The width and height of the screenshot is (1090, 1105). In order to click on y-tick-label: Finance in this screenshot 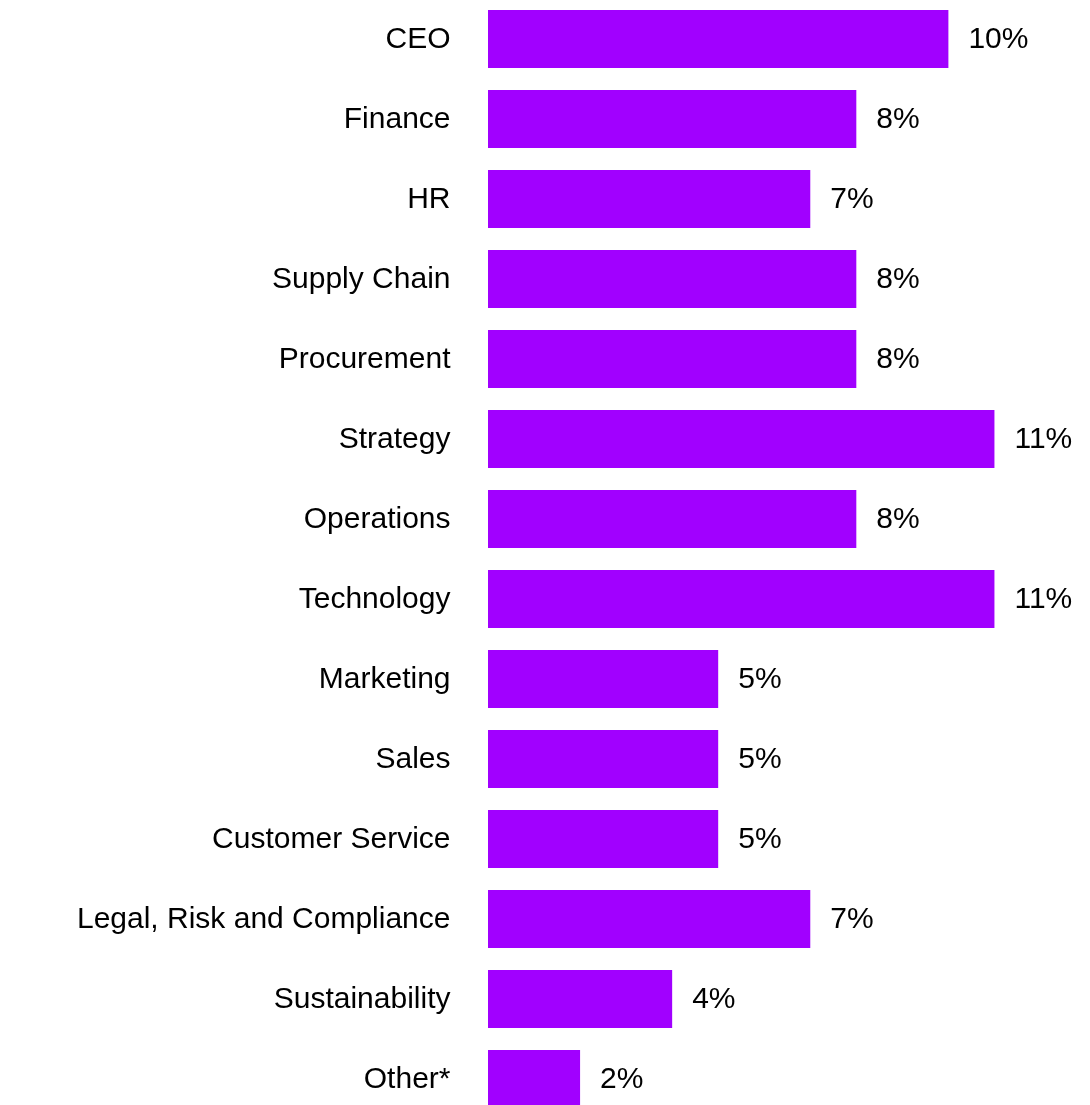, I will do `click(397, 117)`.